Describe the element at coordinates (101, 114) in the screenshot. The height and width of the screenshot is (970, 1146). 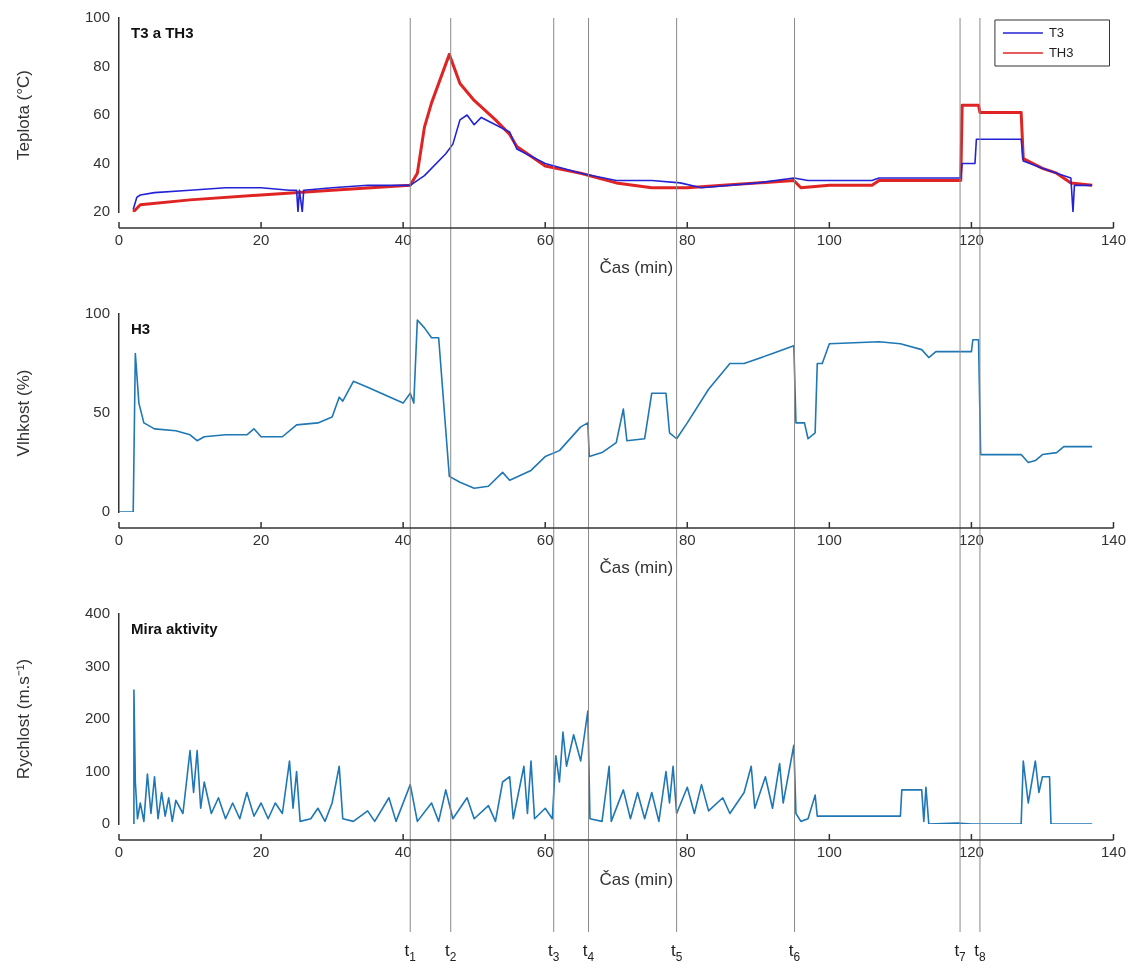
I see `y-tick-label: 60` at that location.